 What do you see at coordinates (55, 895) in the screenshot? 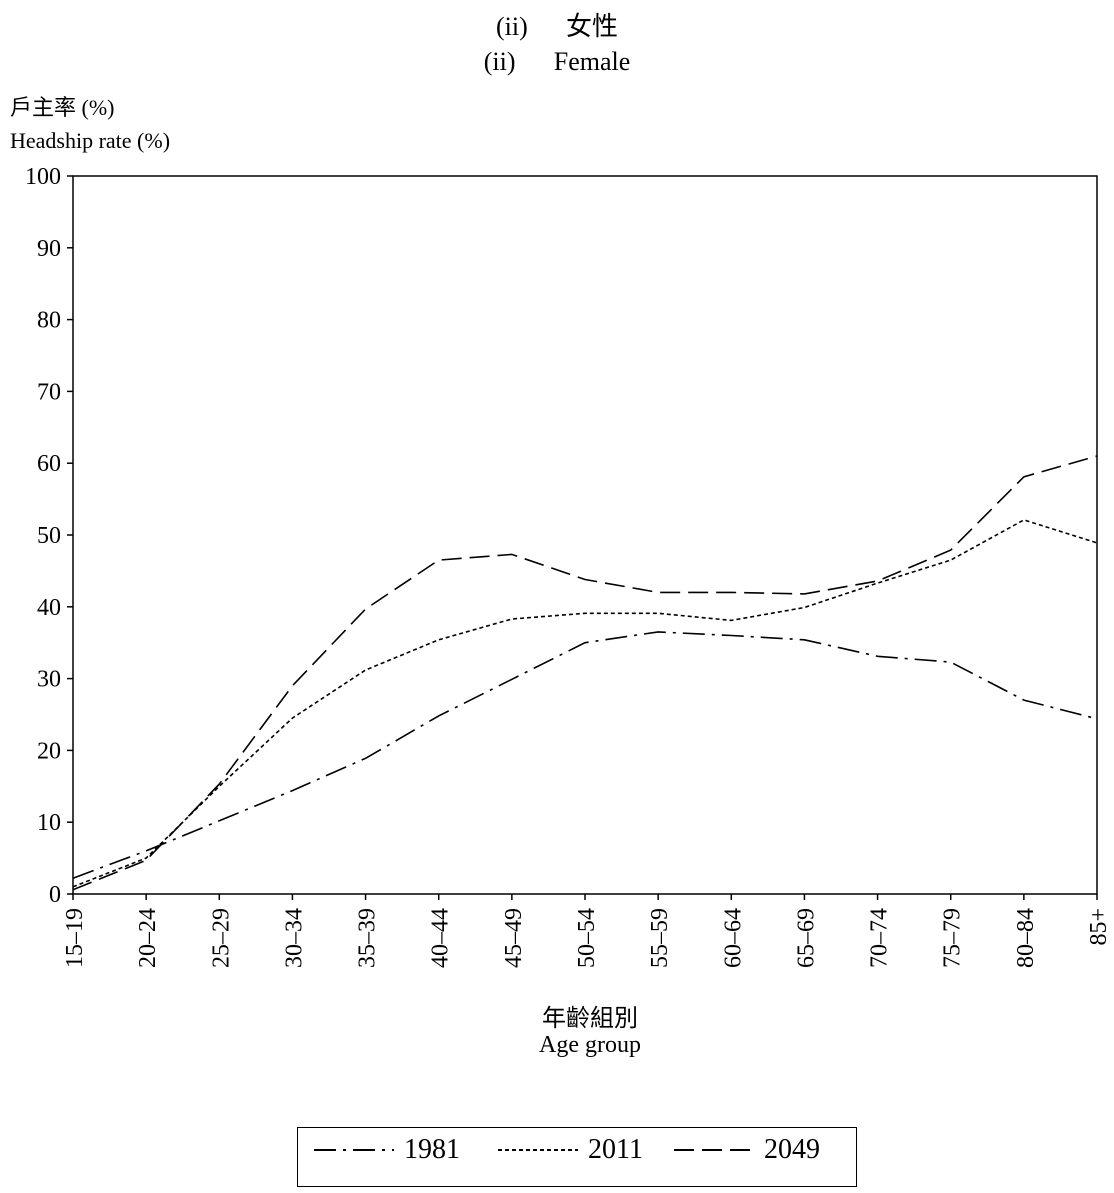
I see `y-tick-label: 0` at bounding box center [55, 895].